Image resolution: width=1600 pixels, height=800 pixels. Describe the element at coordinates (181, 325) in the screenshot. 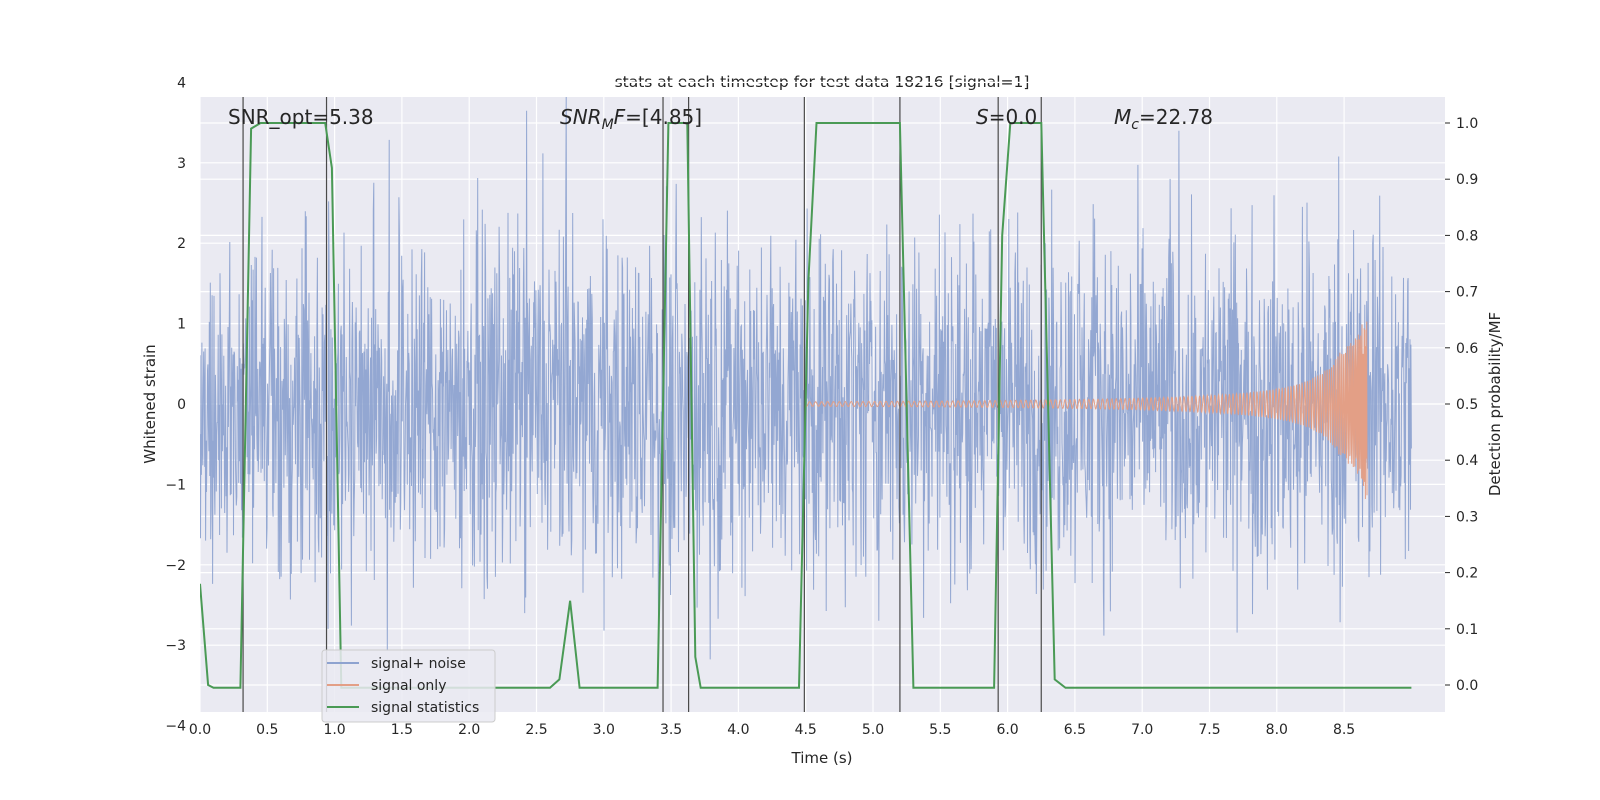

I see `y-left-tick-label: 1` at that location.